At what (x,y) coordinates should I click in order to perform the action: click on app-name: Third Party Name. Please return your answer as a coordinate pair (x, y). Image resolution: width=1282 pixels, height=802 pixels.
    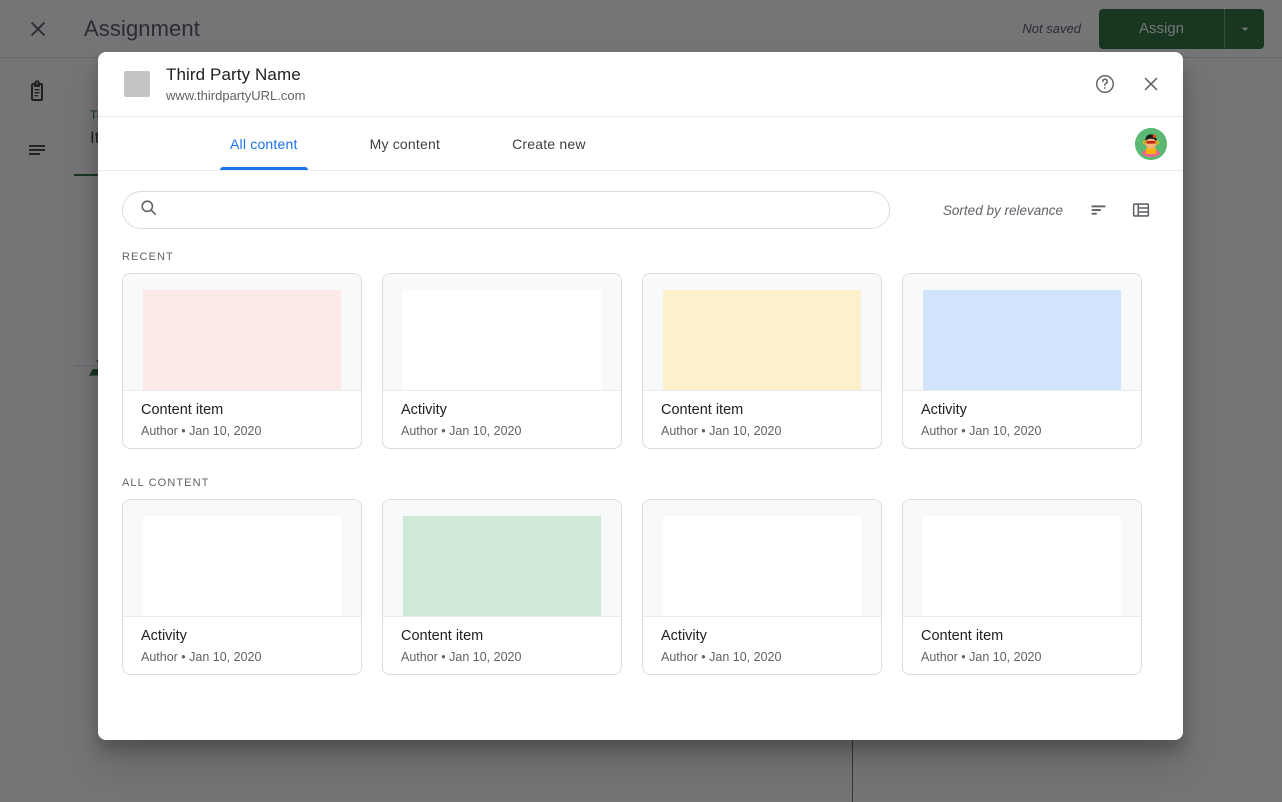
    Looking at the image, I should click on (233, 74).